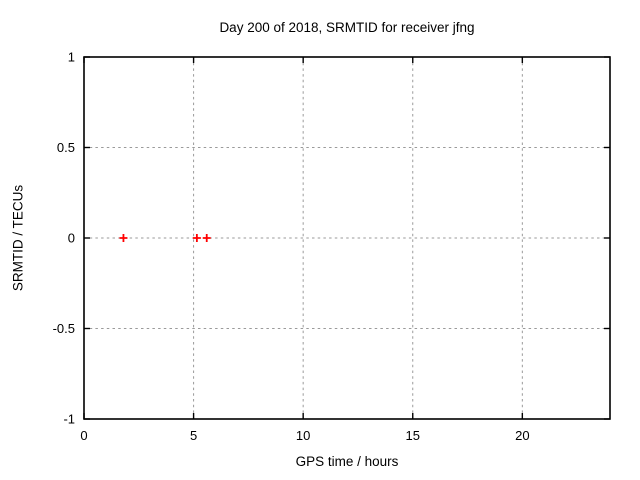 The width and height of the screenshot is (640, 480). What do you see at coordinates (303, 435) in the screenshot?
I see `x-tick-label: 10` at bounding box center [303, 435].